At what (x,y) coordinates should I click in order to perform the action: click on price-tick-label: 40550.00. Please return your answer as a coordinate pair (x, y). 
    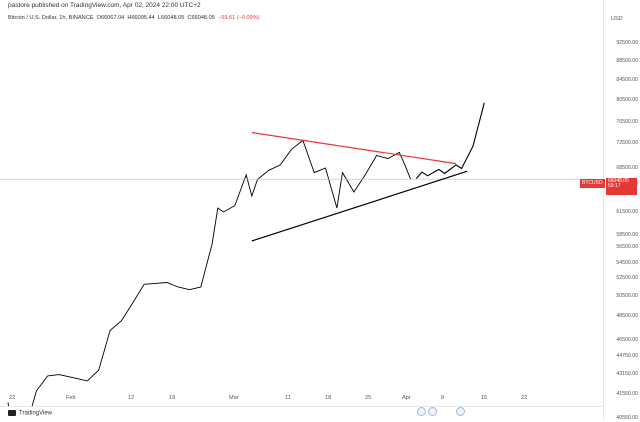
    Looking at the image, I should click on (627, 418).